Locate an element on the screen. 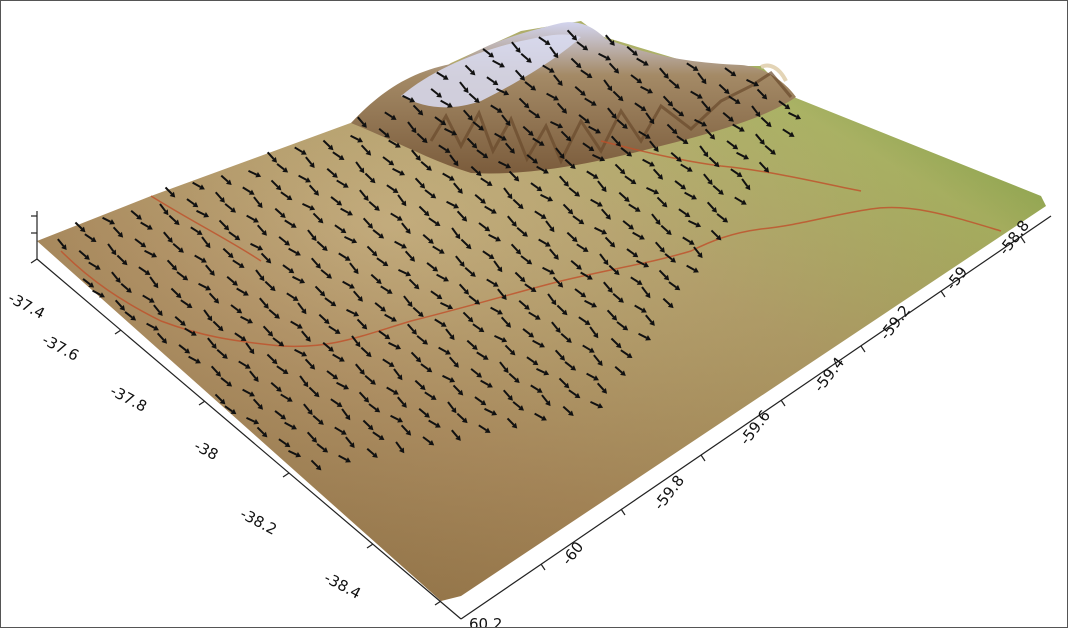  lon-tick-label: -59.8 is located at coordinates (669, 493).